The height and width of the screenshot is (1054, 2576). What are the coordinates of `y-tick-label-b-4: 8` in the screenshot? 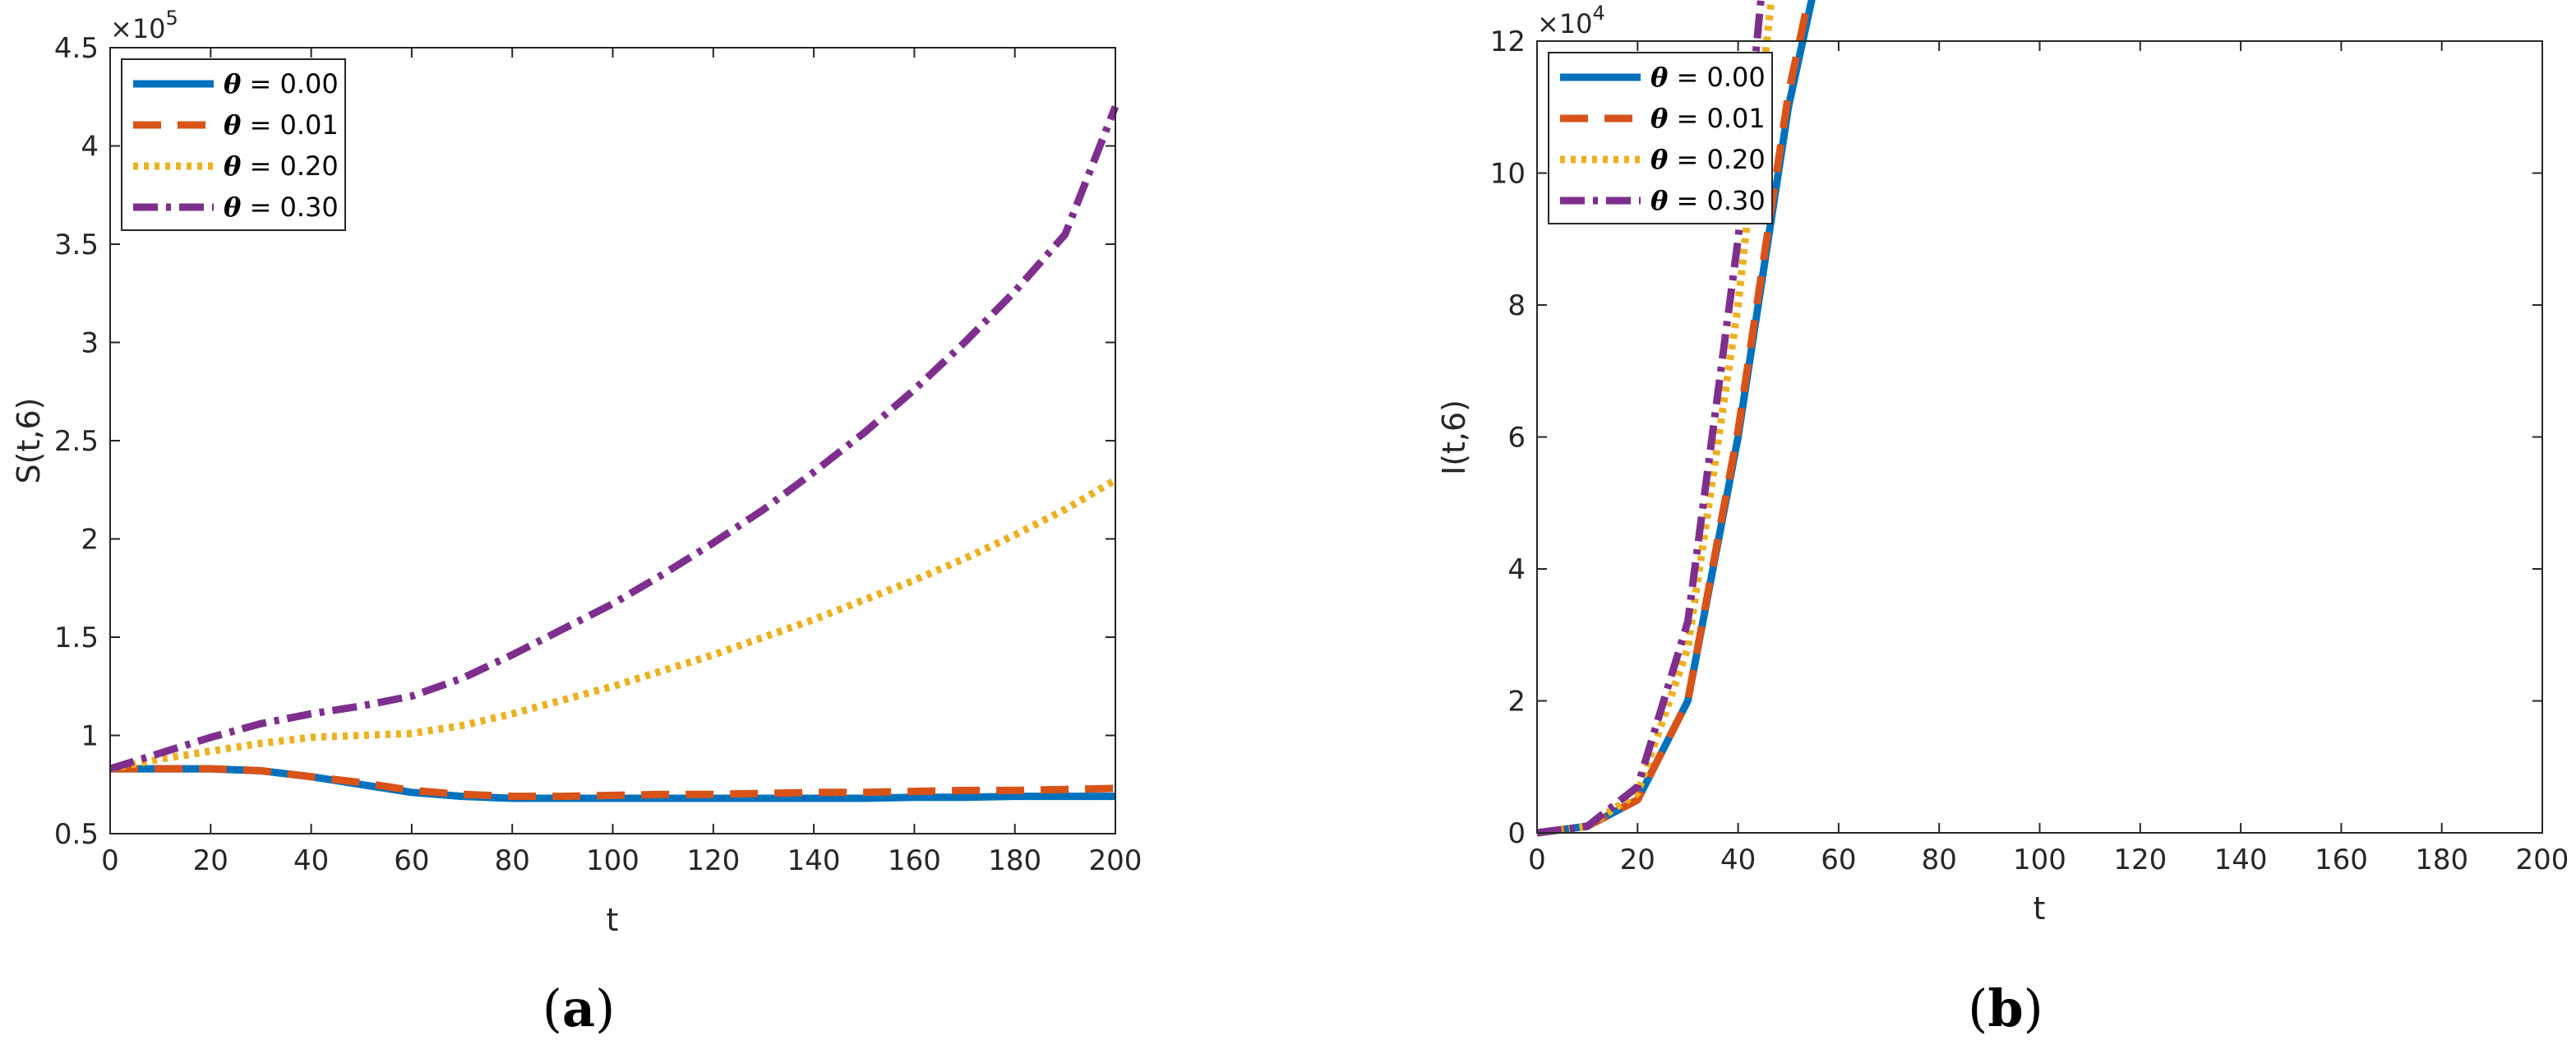 It's located at (1517, 305).